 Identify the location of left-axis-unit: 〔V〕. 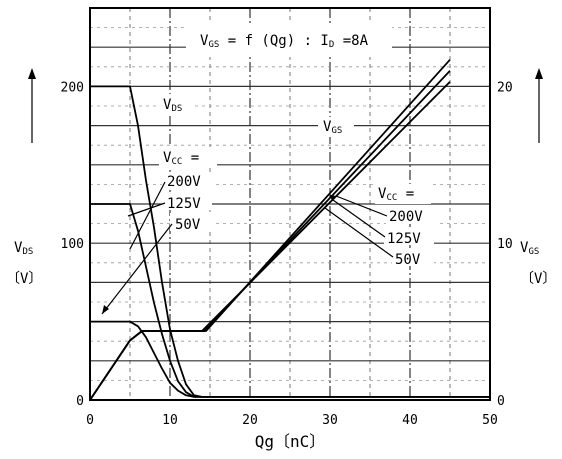
(24, 279).